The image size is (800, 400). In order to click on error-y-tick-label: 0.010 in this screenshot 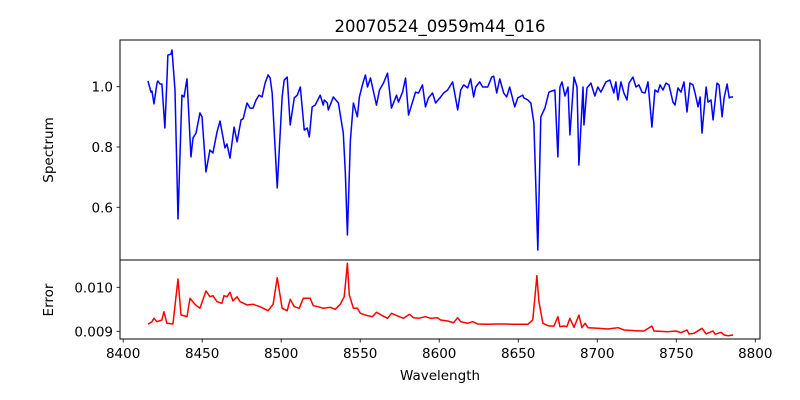, I will do `click(93, 288)`.